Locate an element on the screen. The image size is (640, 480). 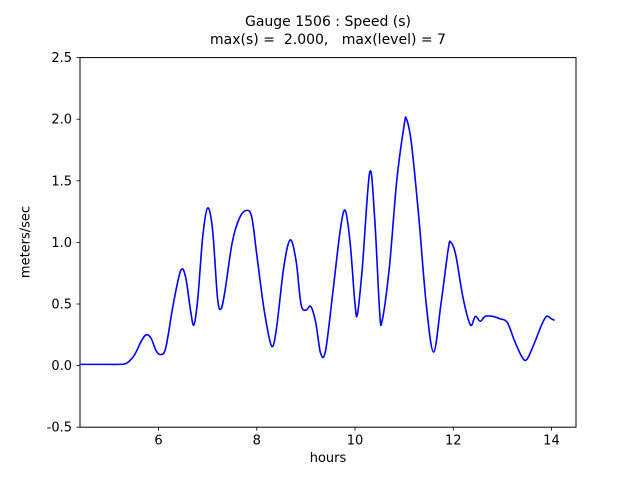
chart-title: Gauge 1506 : Speed (s) is located at coordinates (328, 22).